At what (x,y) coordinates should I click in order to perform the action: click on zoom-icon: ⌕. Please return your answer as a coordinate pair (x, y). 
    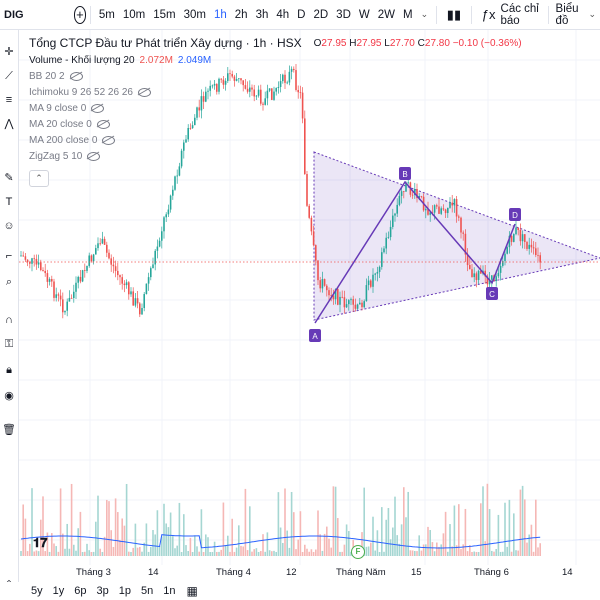
    Looking at the image, I should click on (9, 282).